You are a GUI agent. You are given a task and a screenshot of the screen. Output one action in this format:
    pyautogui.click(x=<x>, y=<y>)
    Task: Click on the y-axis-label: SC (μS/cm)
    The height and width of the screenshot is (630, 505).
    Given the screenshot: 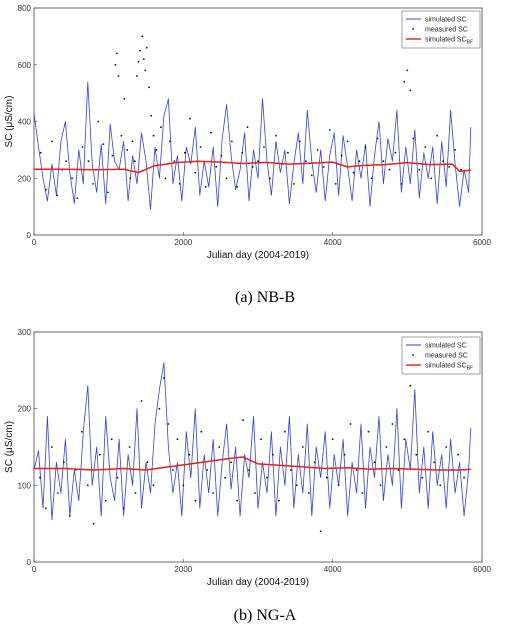 What is the action you would take?
    pyautogui.click(x=9, y=122)
    